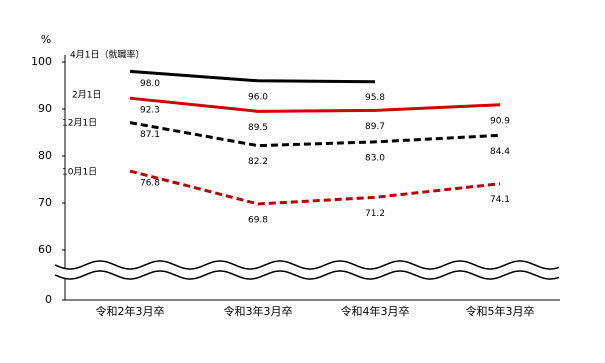  Describe the element at coordinates (375, 214) in the screenshot. I see `data-label: 71.2` at that location.